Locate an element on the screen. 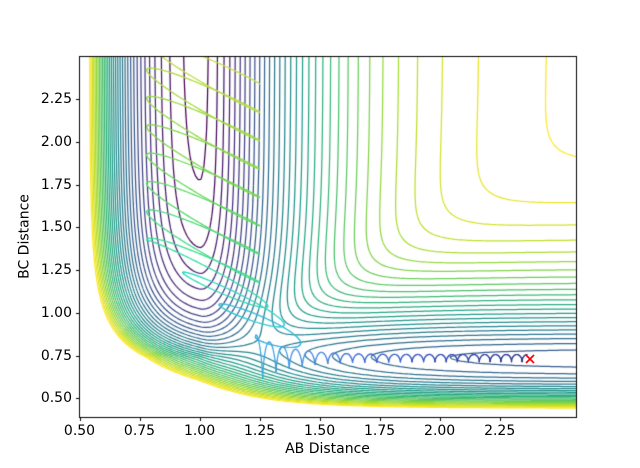  y-tick-label: 2.00 is located at coordinates (56, 141).